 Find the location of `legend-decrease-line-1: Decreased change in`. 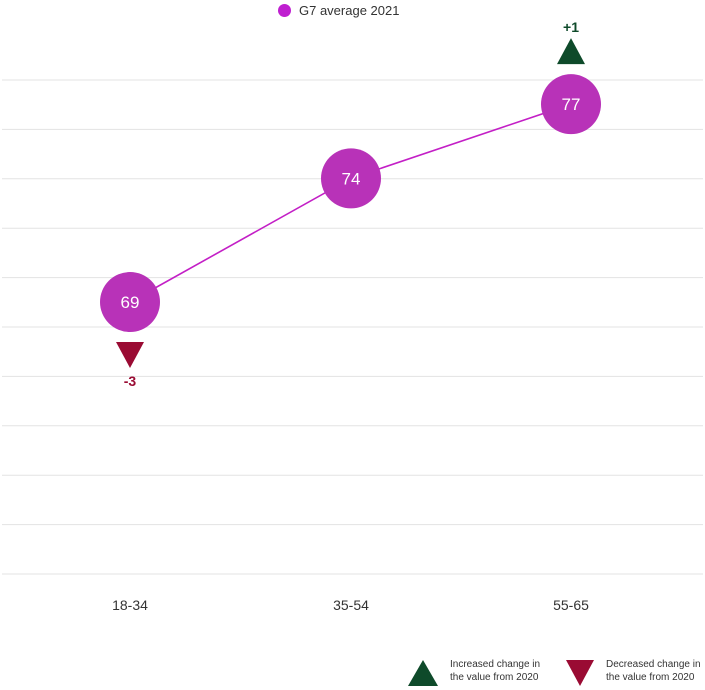

legend-decrease-line-1: Decreased change in is located at coordinates (653, 664).